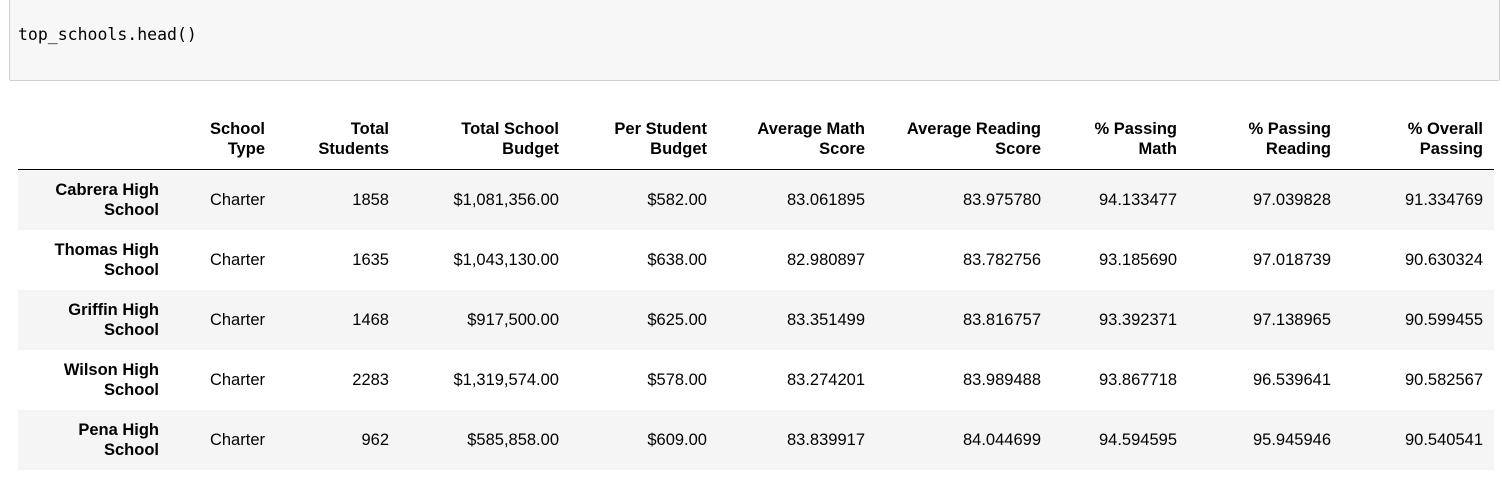 The image size is (1502, 483). What do you see at coordinates (1444, 380) in the screenshot?
I see `table-cell: 90.582567` at bounding box center [1444, 380].